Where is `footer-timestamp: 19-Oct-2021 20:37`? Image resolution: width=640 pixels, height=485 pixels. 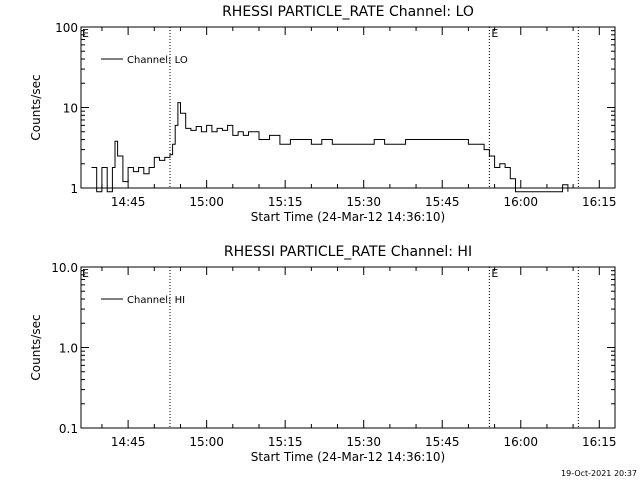 footer-timestamp: 19-Oct-2021 20:37 is located at coordinates (599, 473).